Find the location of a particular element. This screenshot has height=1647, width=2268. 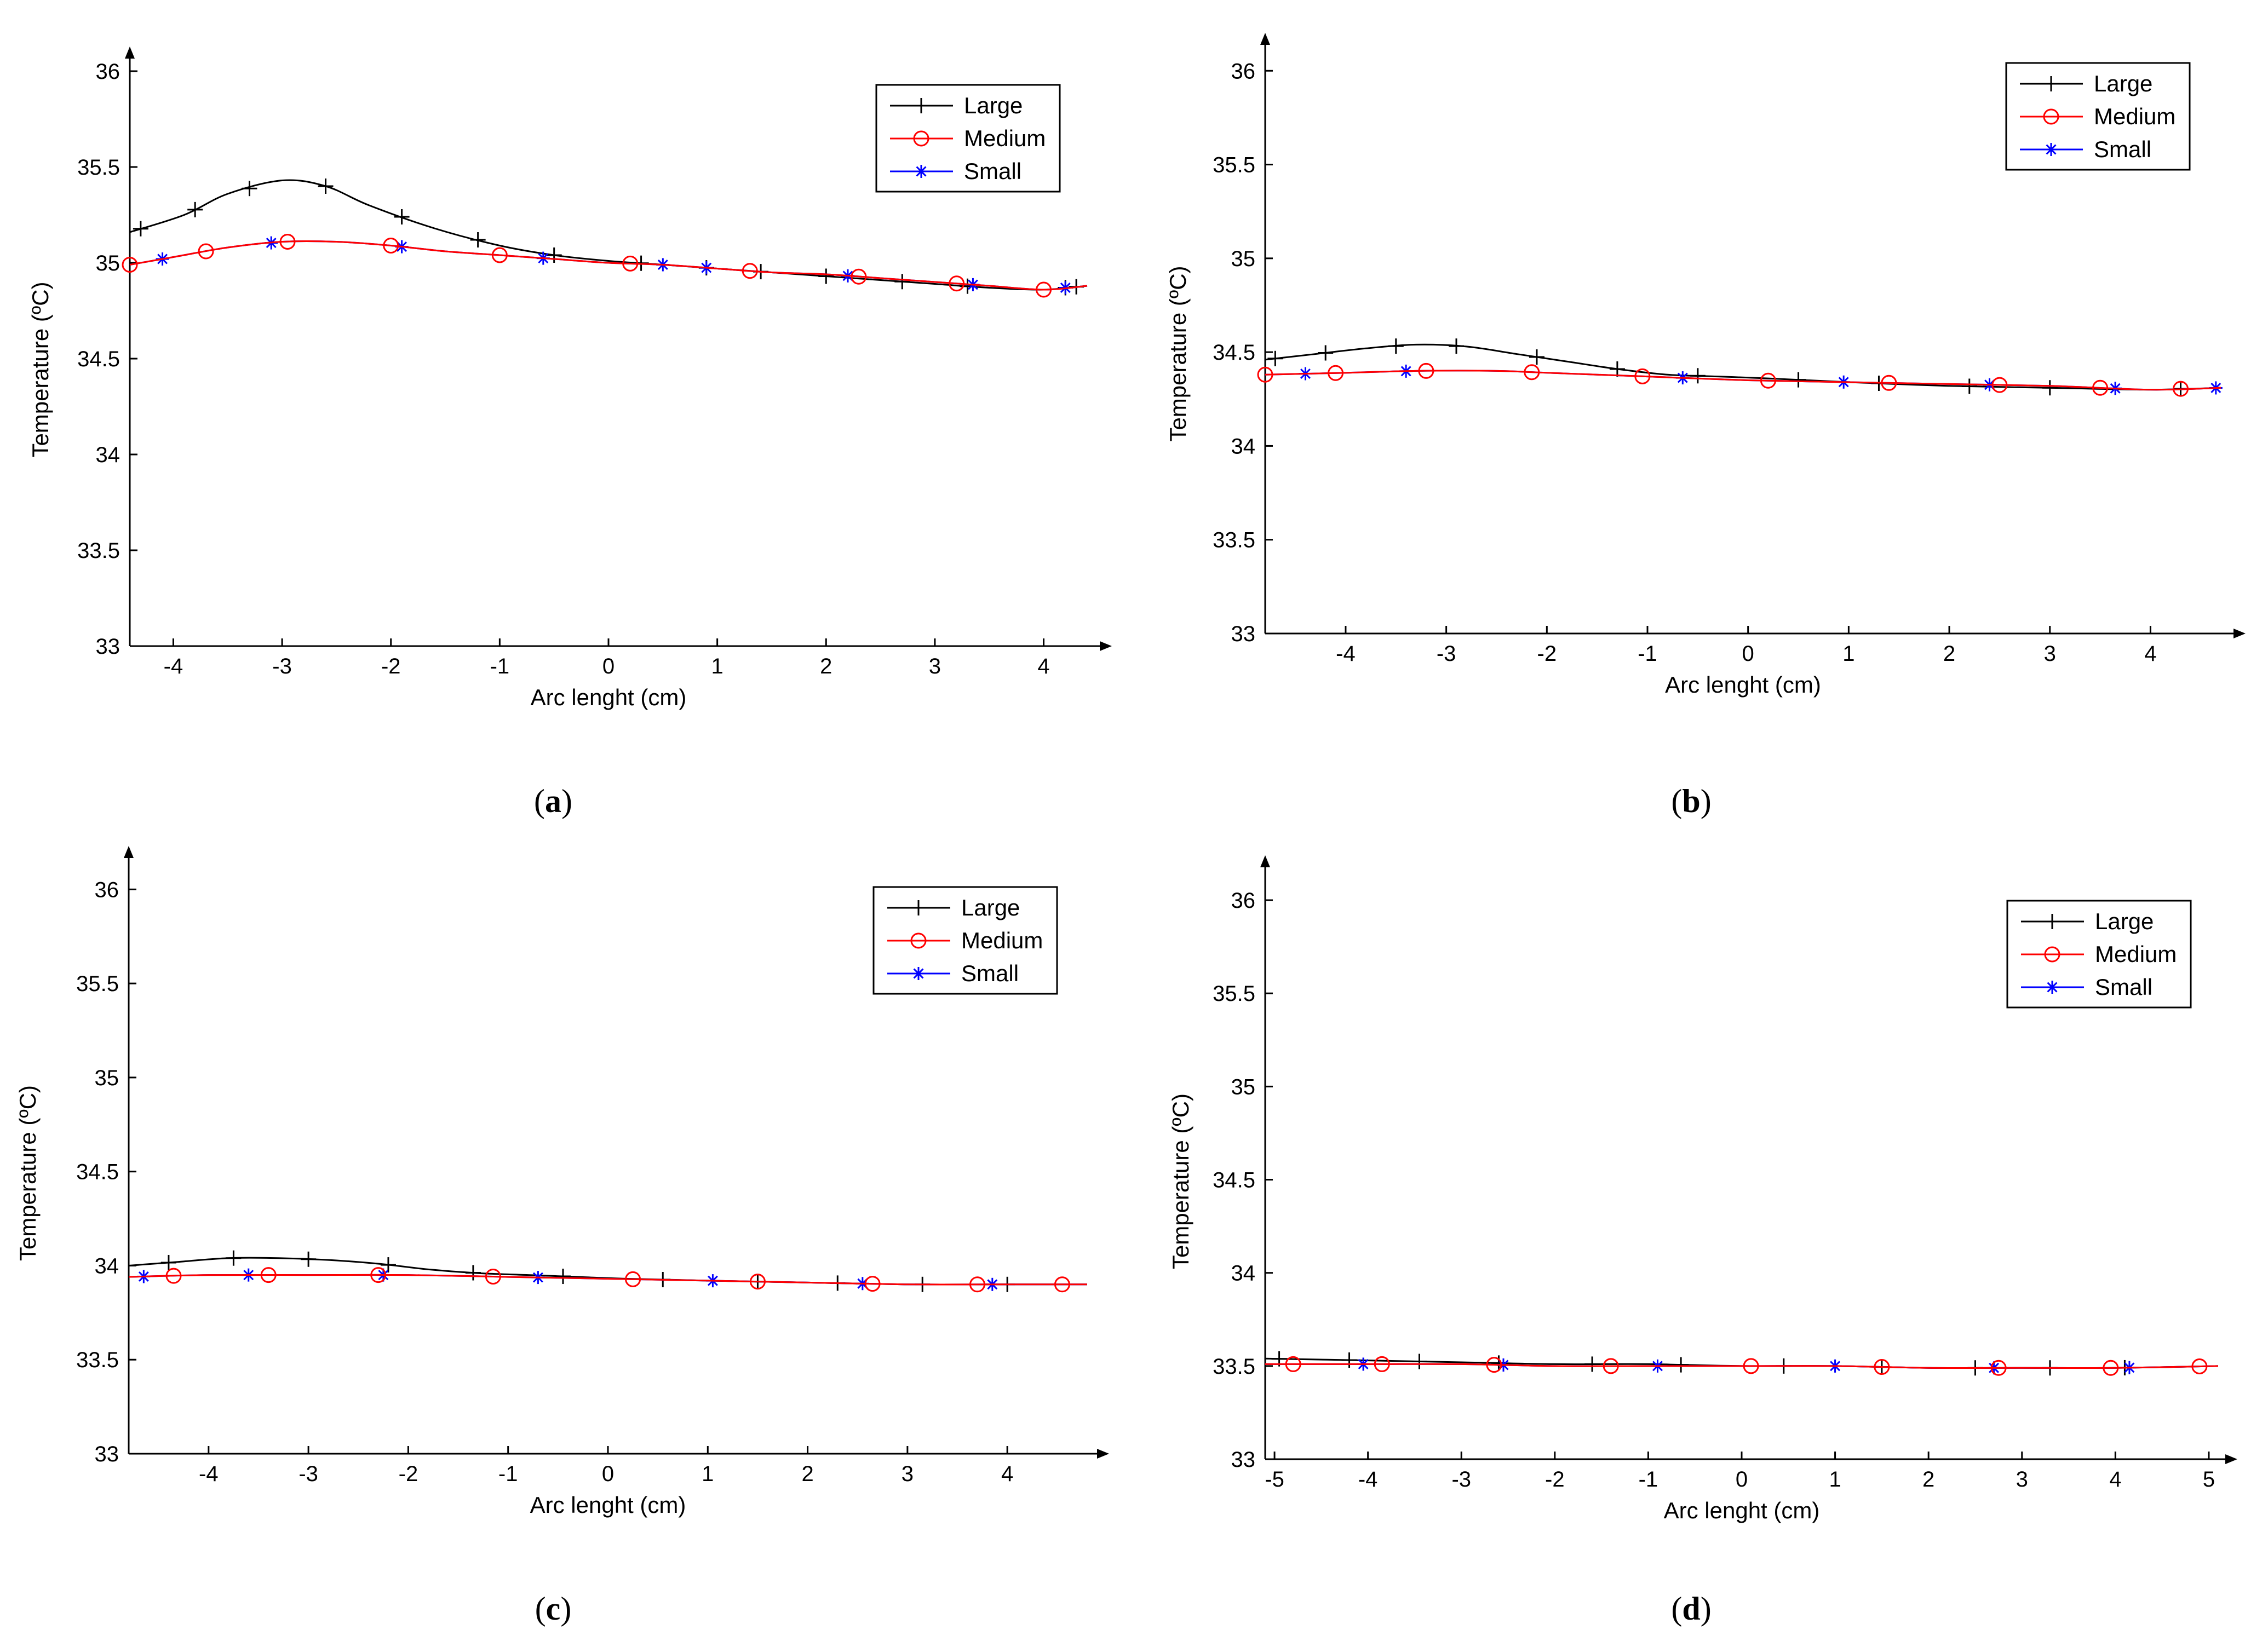

y-tick-label: 35.5 is located at coordinates (1234, 994).